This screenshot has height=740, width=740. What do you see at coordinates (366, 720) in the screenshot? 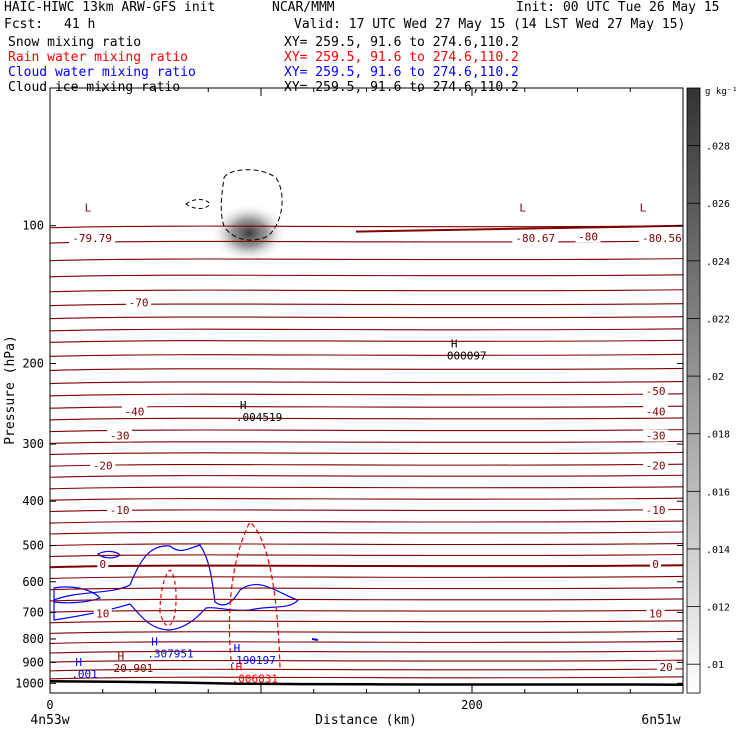
I see `x-axis-label: Distance (km)` at bounding box center [366, 720].